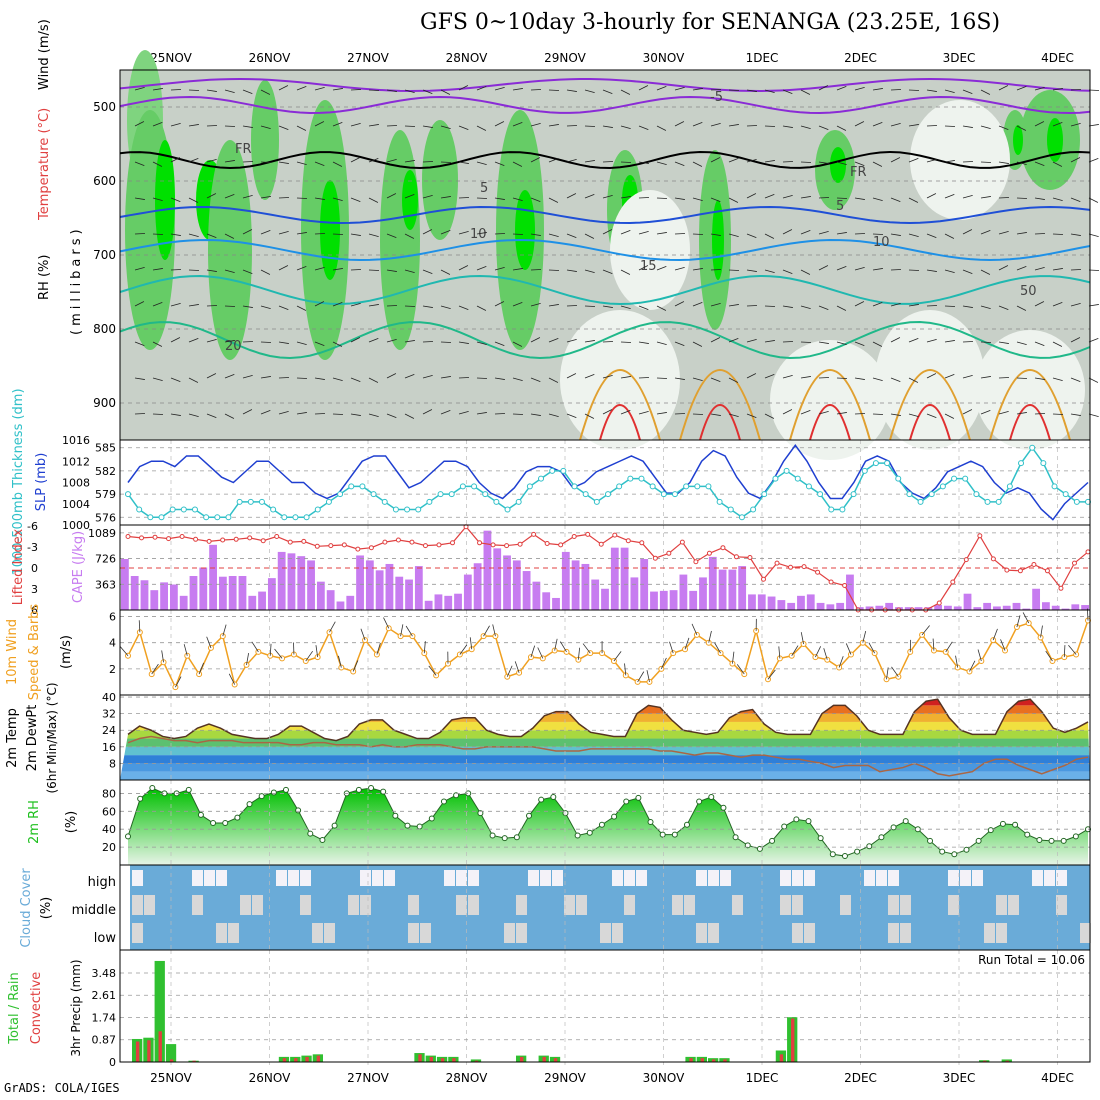  I want to click on vertical-label: CAPE (J/kg), so click(78, 567).